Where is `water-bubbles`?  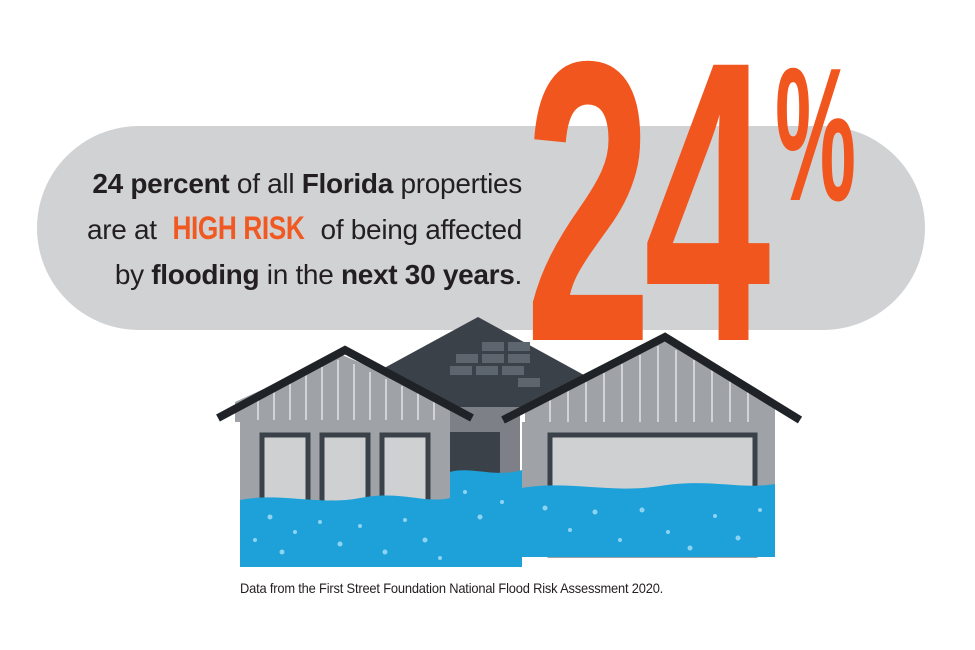
water-bubbles is located at coordinates (507, 525).